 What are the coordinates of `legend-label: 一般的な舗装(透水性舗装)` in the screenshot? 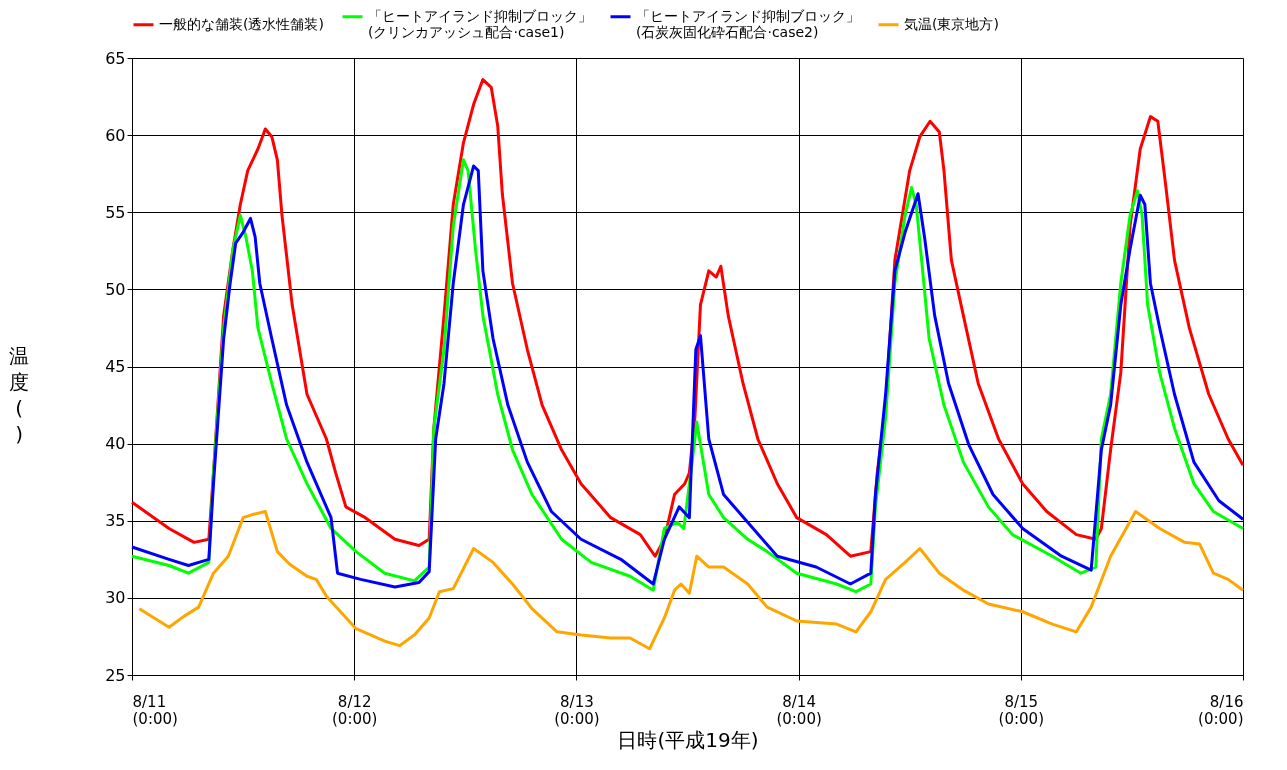 It's located at (241, 23).